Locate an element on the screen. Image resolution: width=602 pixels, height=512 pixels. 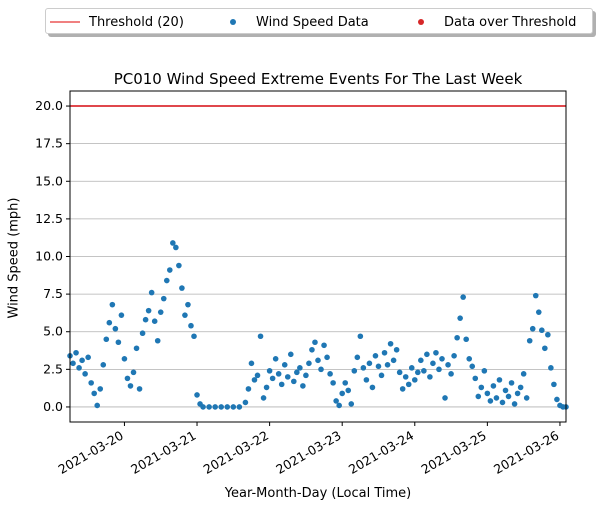
x-tick-label: 2021-03-23 is located at coordinates (308, 452).